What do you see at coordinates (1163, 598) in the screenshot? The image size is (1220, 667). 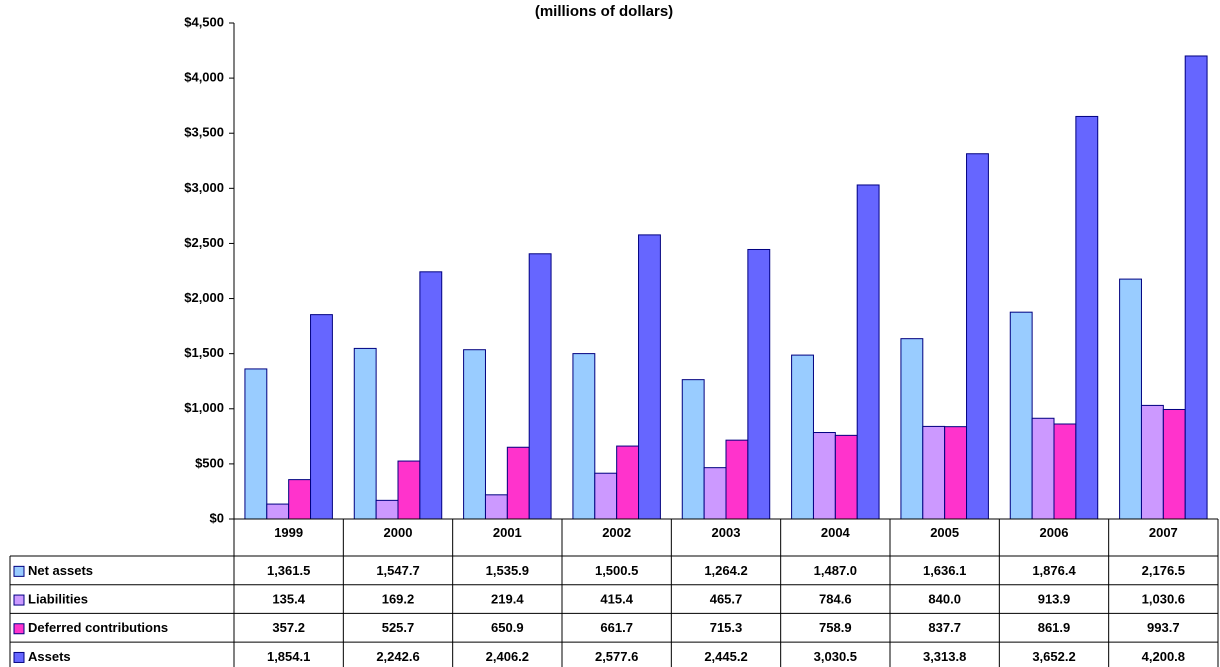 I see `table-value: 1,030.6` at bounding box center [1163, 598].